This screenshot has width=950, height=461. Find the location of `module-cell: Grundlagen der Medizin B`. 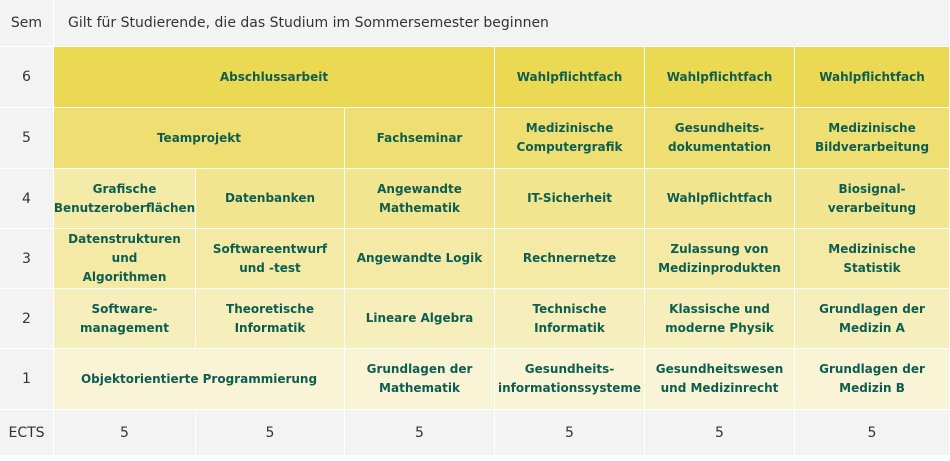

module-cell: Grundlagen der Medizin B is located at coordinates (872, 379).